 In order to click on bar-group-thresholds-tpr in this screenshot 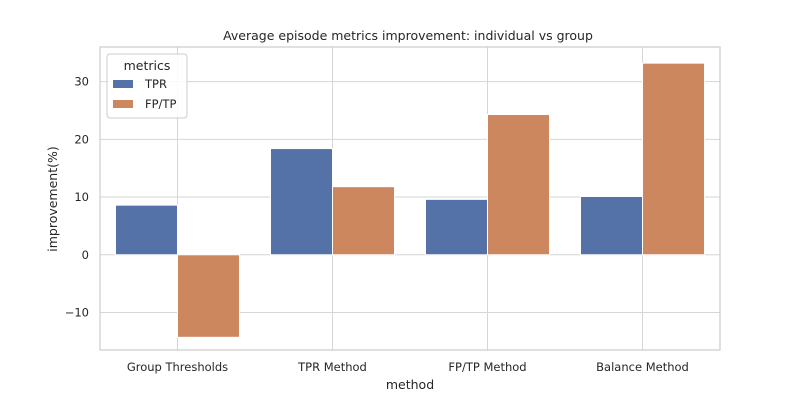, I will do `click(146, 230)`.